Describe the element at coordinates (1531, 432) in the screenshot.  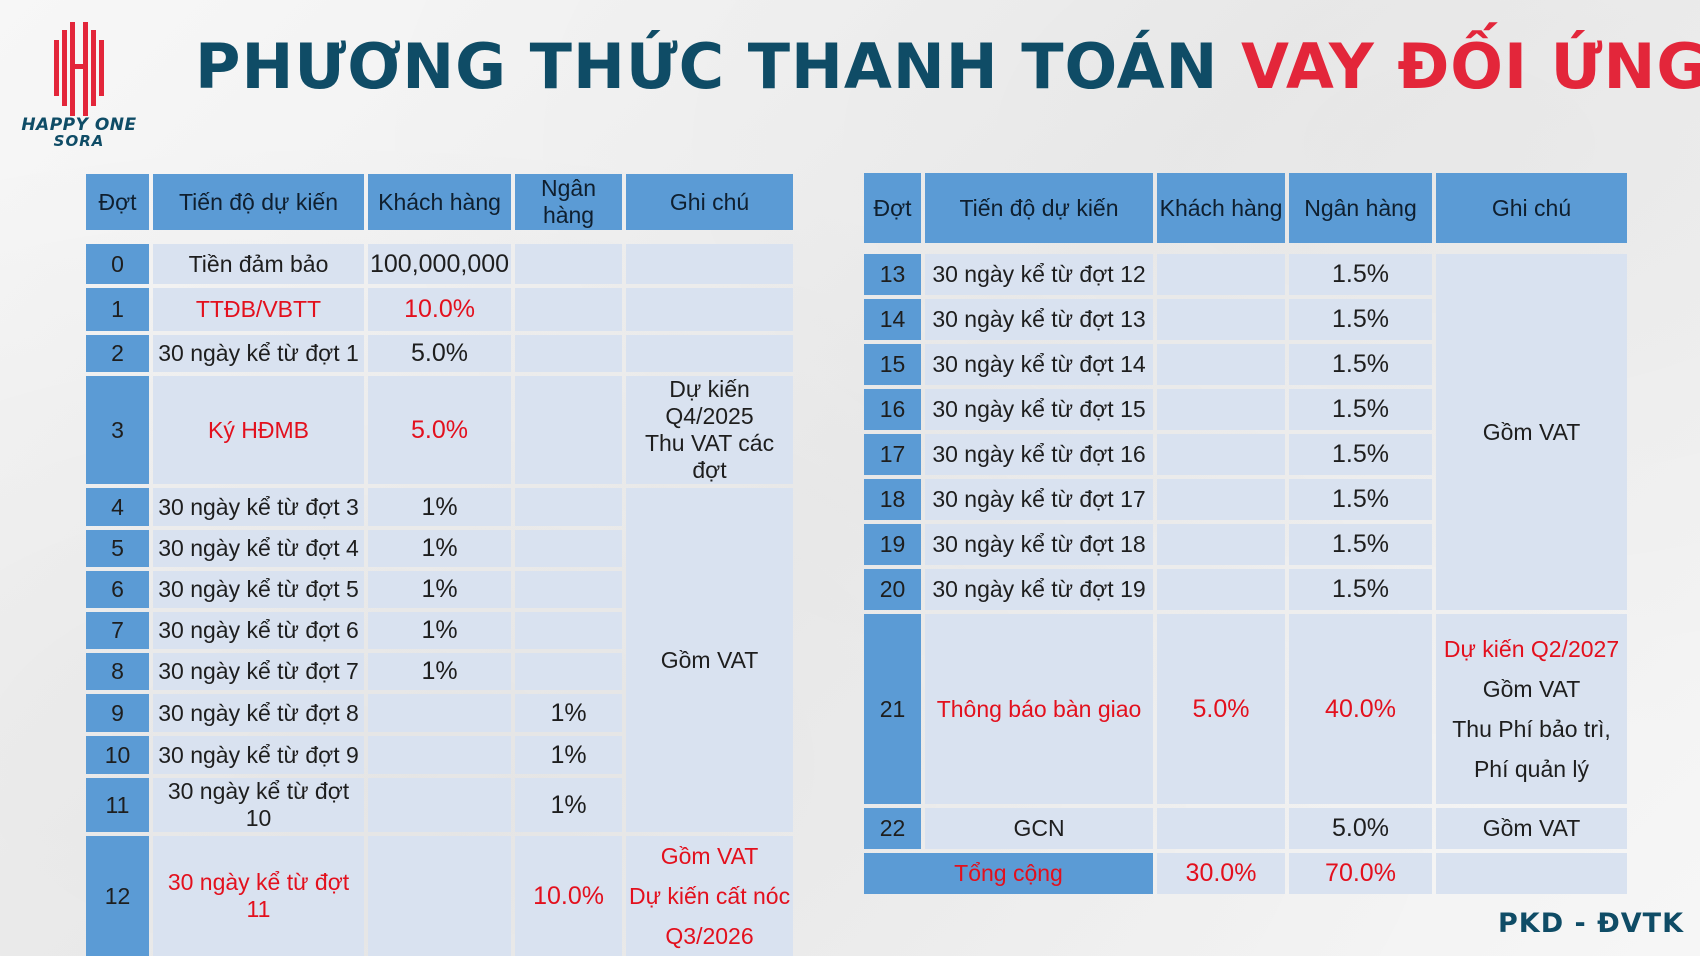
I see `note-gom-vat: Gồm VAT` at that location.